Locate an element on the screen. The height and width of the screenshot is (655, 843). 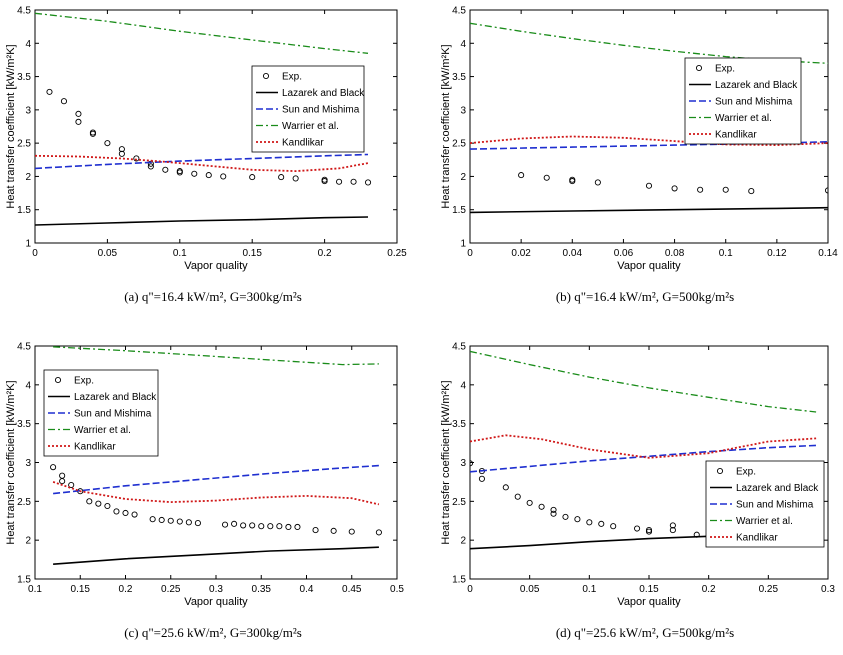
legend-entry-warrier-et-al-d: Warrier et al. is located at coordinates (764, 521).